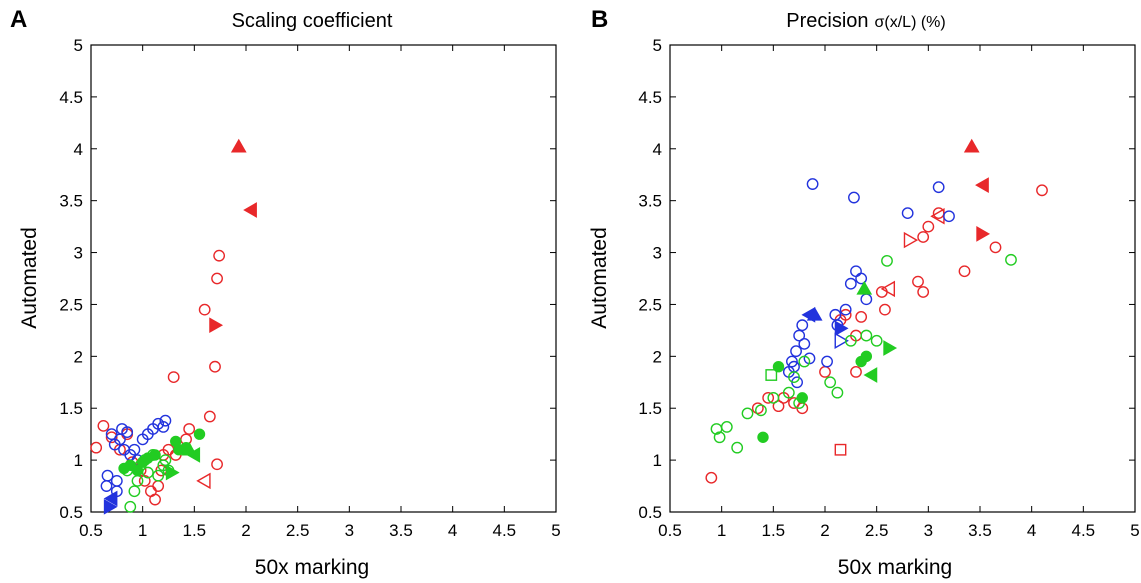 The width and height of the screenshot is (1141, 583). I want to click on y-tick-label: 0.5, so click(650, 512).